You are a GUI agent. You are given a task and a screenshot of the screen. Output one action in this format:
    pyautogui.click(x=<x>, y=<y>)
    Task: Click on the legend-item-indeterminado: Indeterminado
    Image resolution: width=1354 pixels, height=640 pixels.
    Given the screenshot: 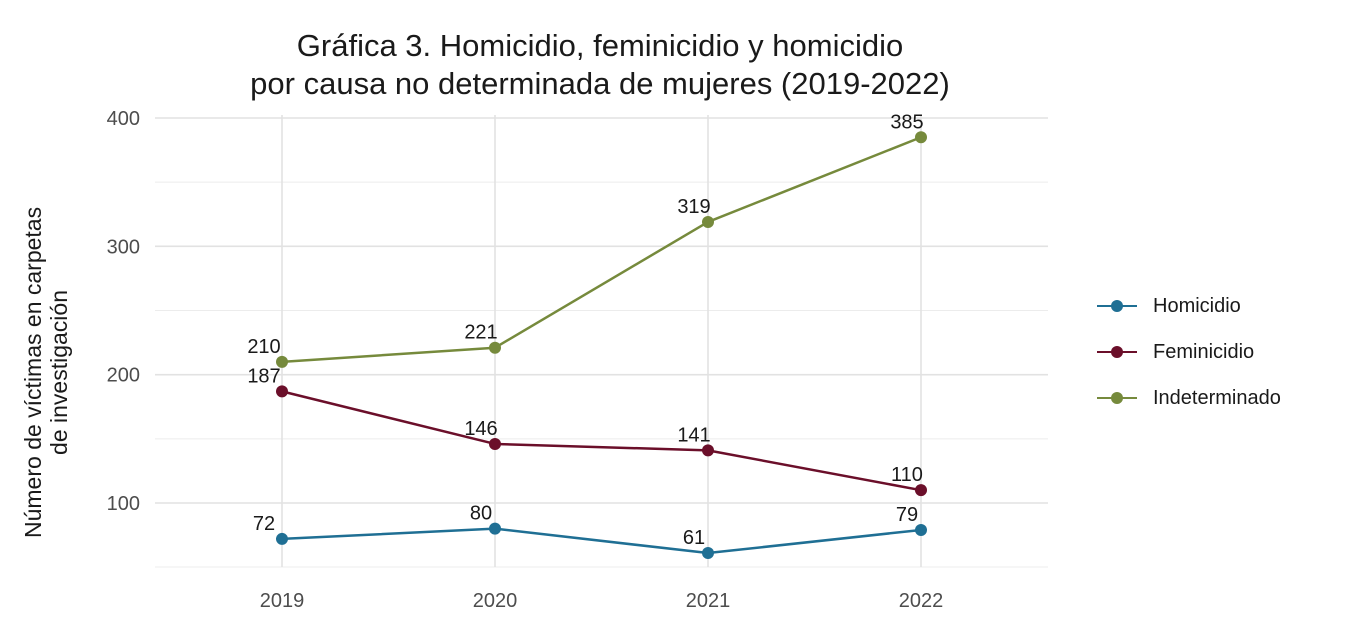 What is the action you would take?
    pyautogui.click(x=1188, y=398)
    